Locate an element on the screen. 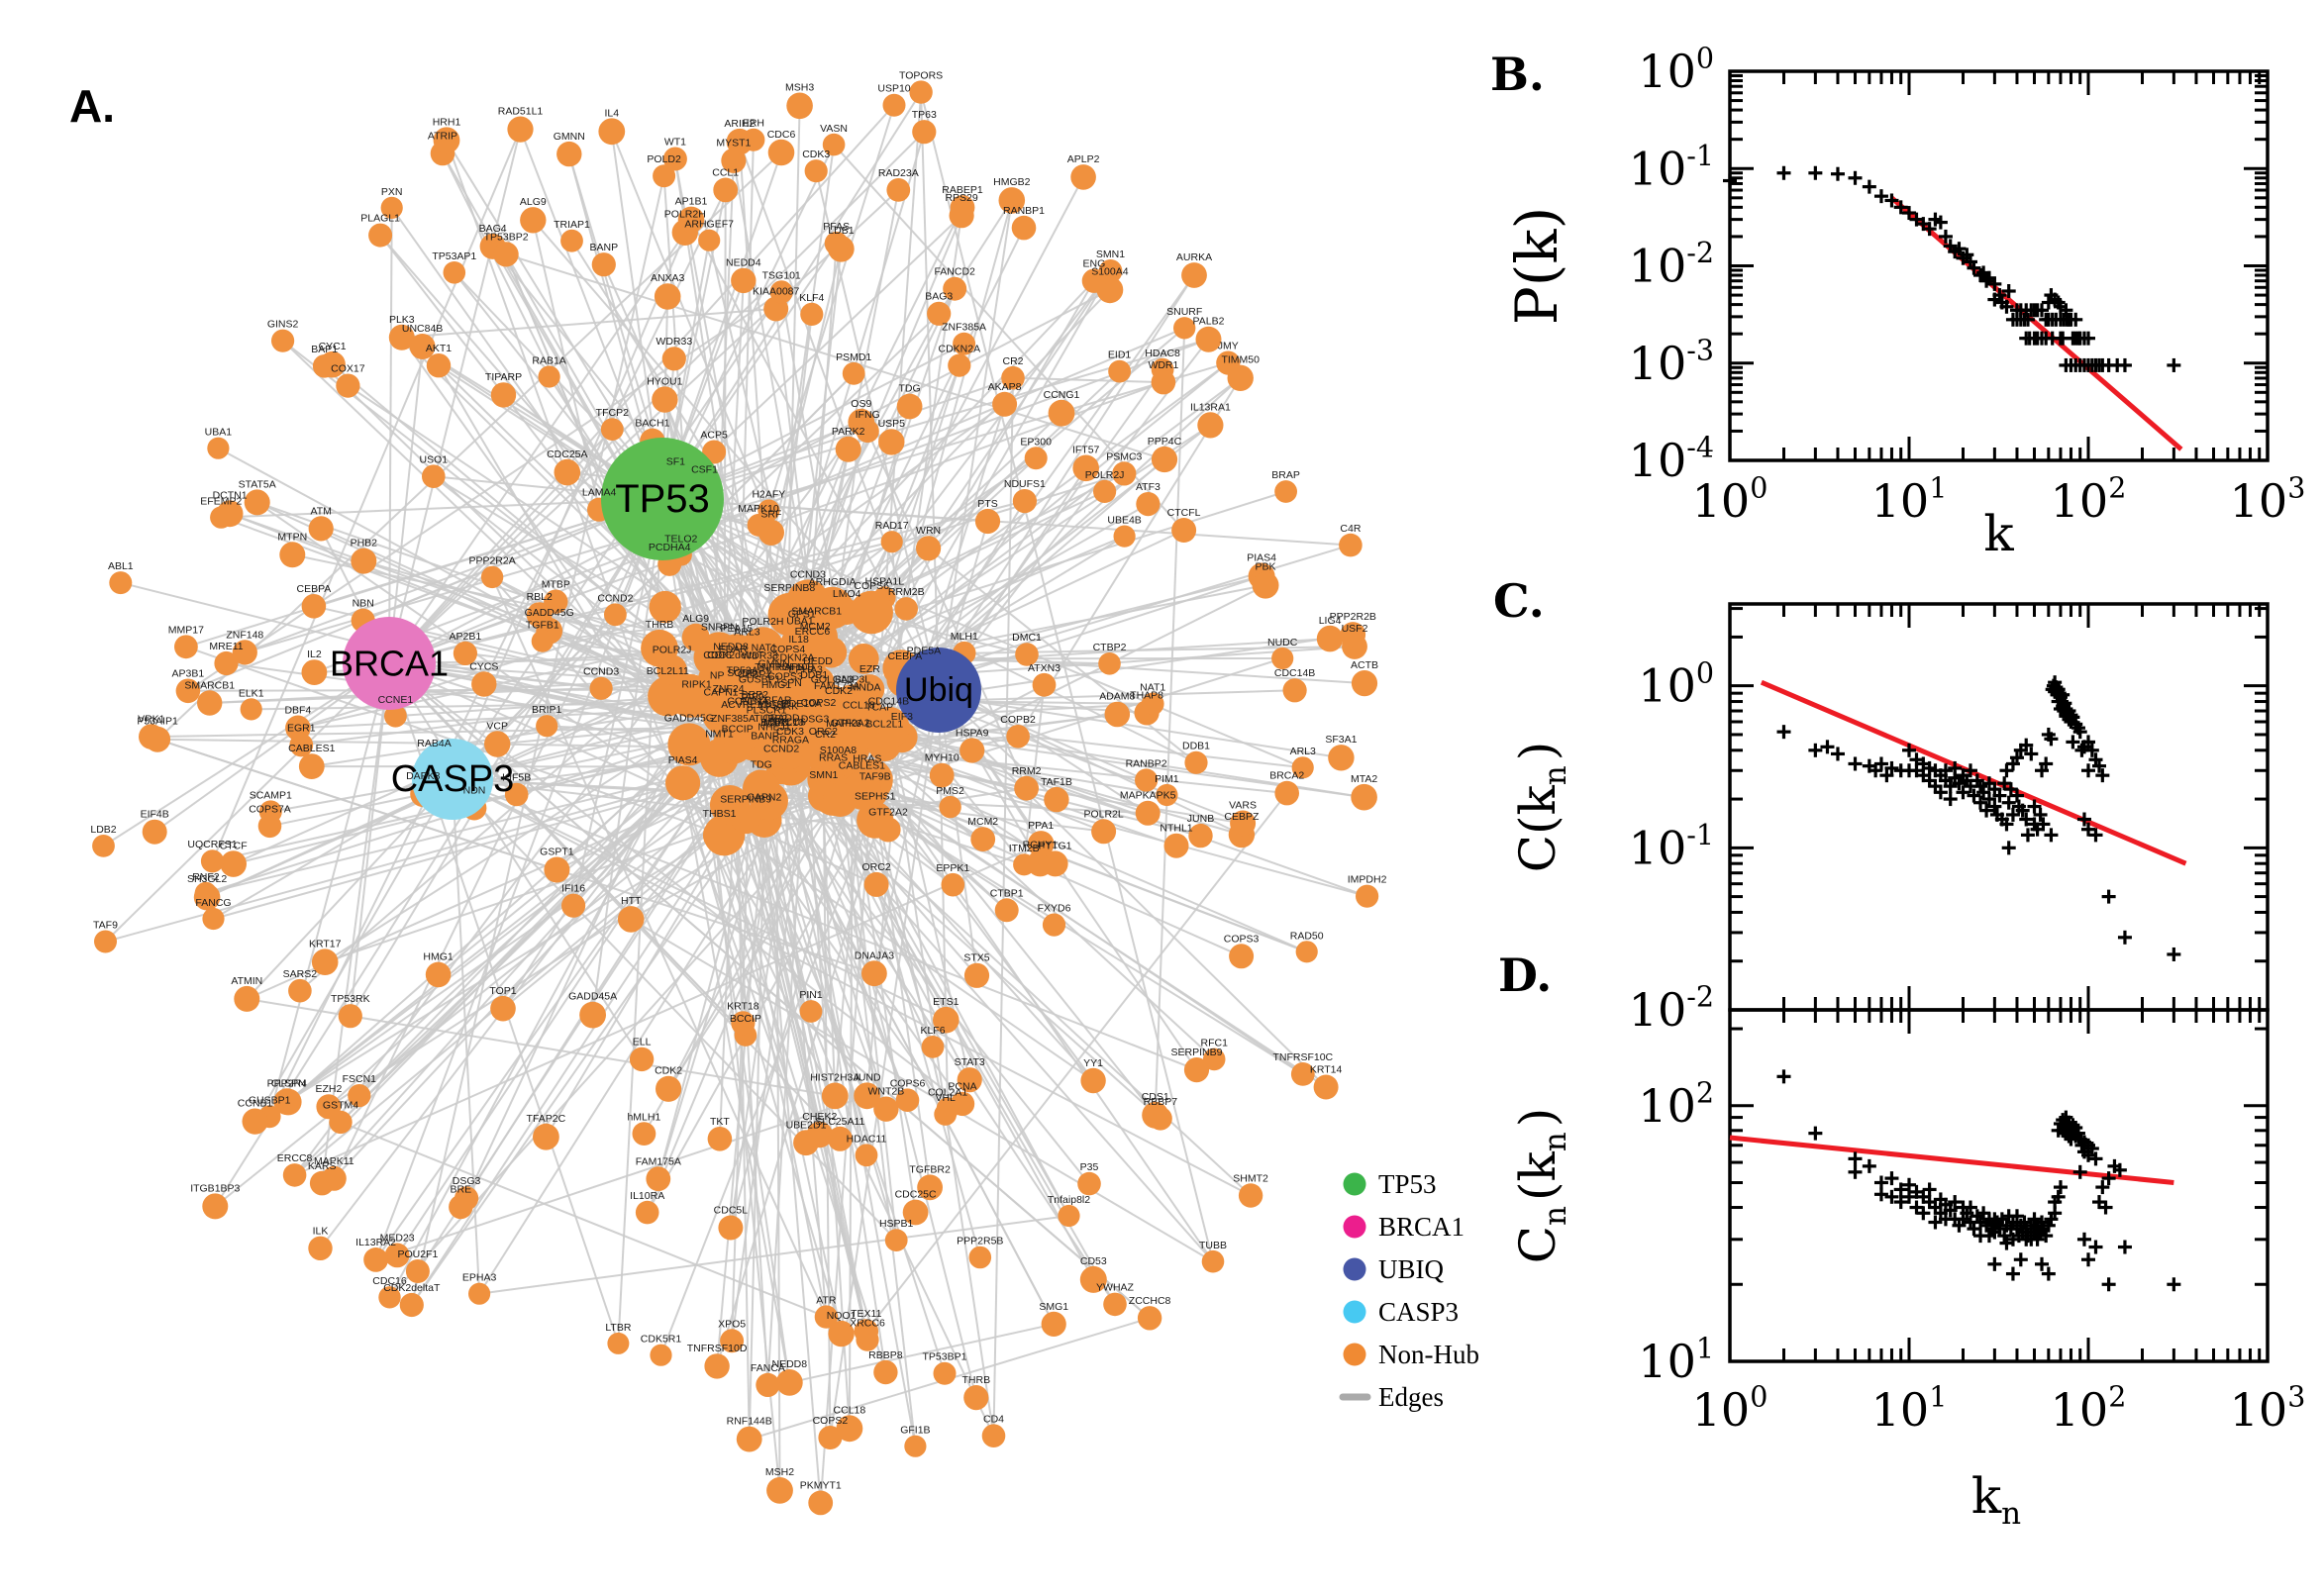 The width and height of the screenshot is (2323, 1596). y-tick-label: 10⁰ is located at coordinates (1676, 684).